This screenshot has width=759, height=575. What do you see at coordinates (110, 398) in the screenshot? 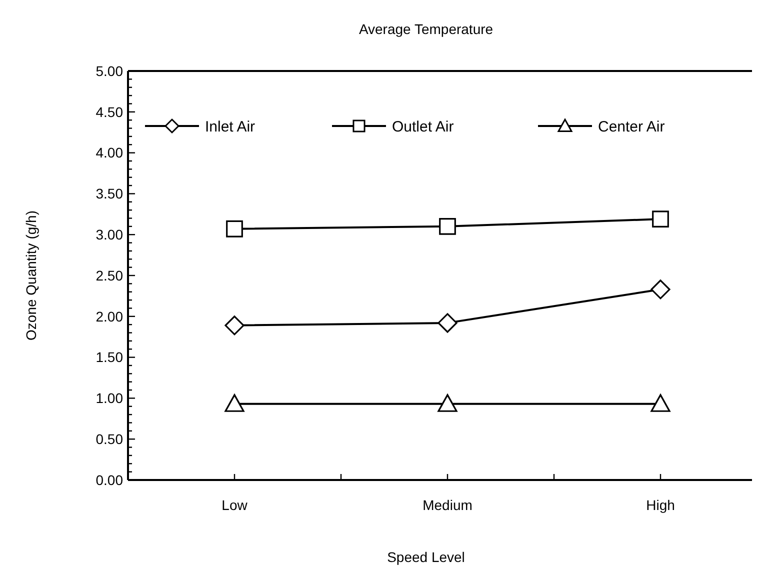
I see `y-tick-label: 1.00` at bounding box center [110, 398].